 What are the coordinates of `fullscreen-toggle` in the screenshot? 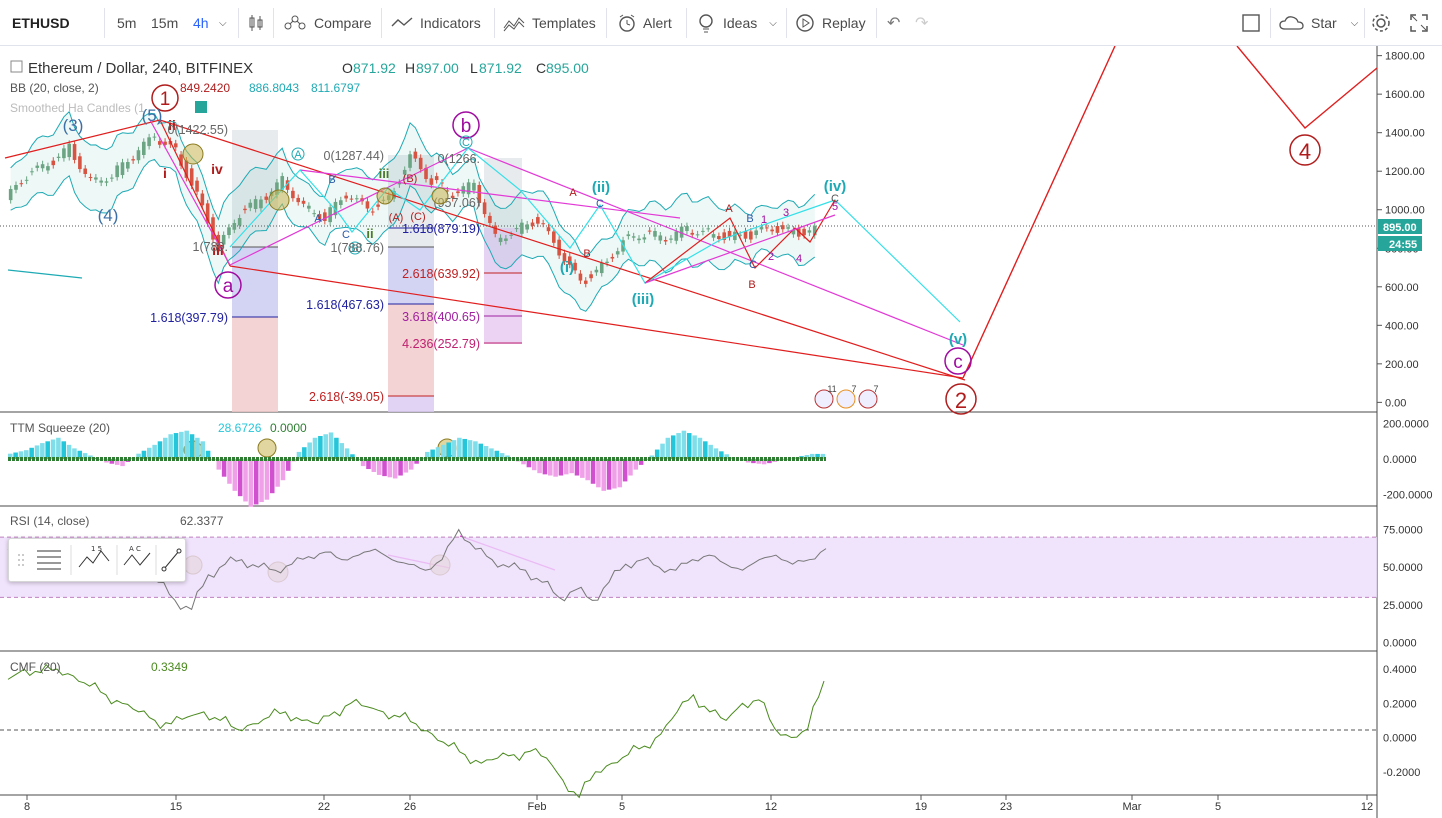 It's located at (1251, 23).